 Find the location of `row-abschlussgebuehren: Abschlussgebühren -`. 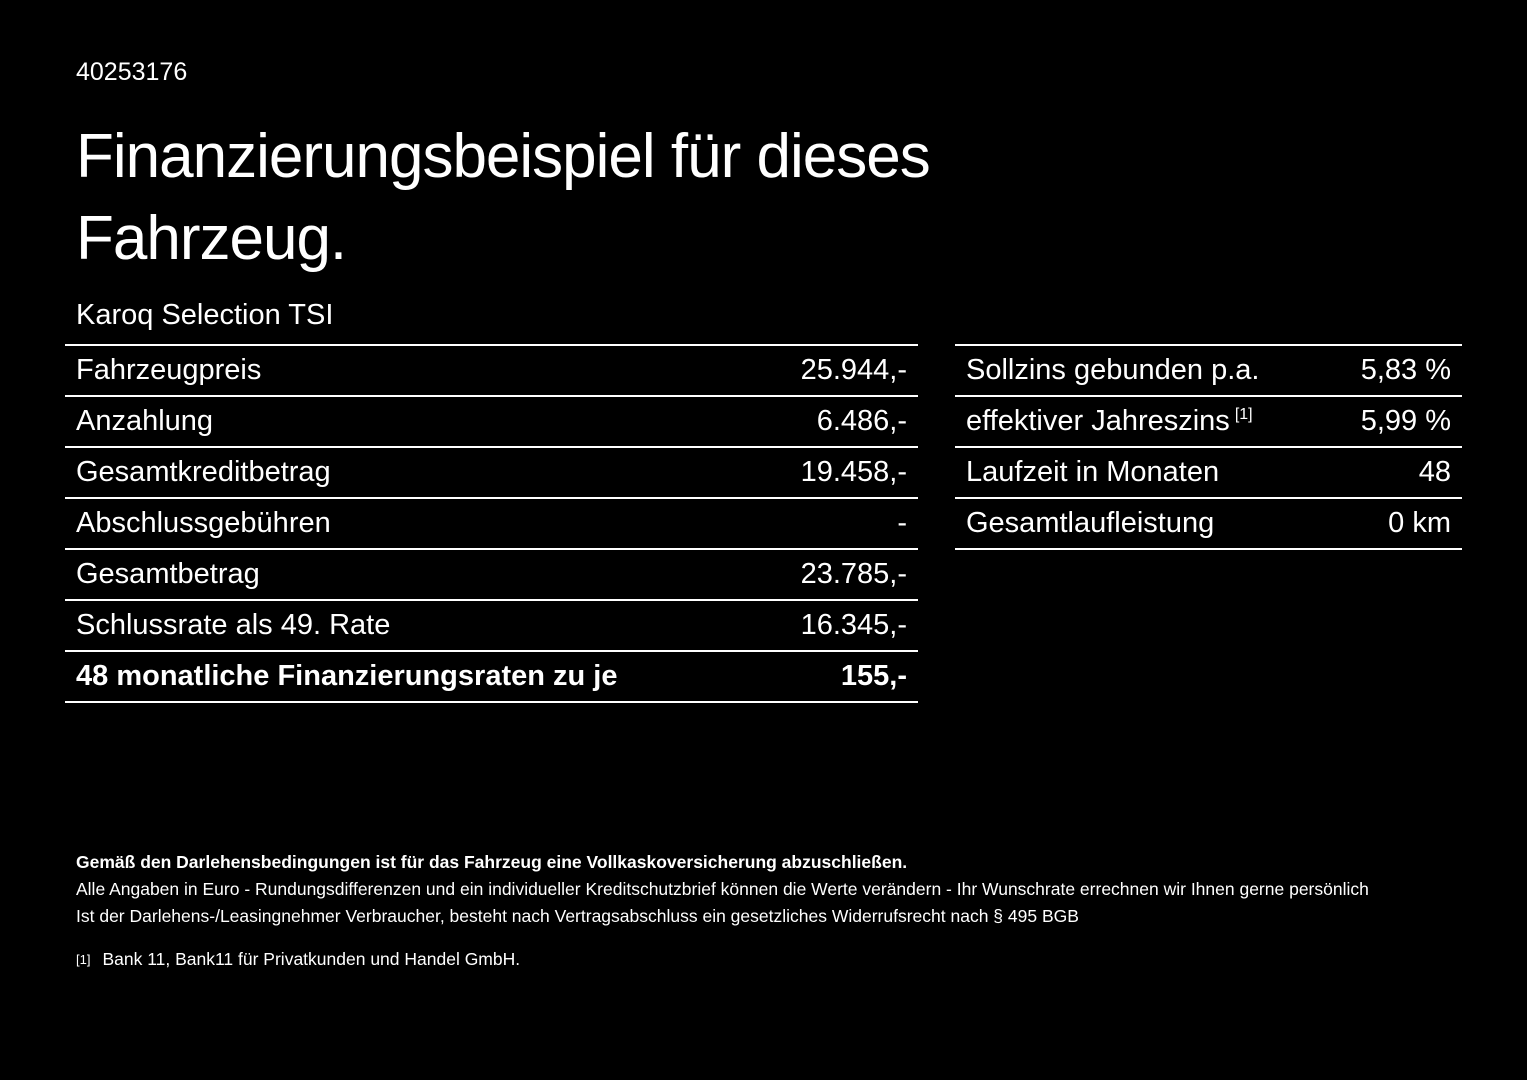

row-abschlussgebuehren: Abschlussgebühren - is located at coordinates (491, 522).